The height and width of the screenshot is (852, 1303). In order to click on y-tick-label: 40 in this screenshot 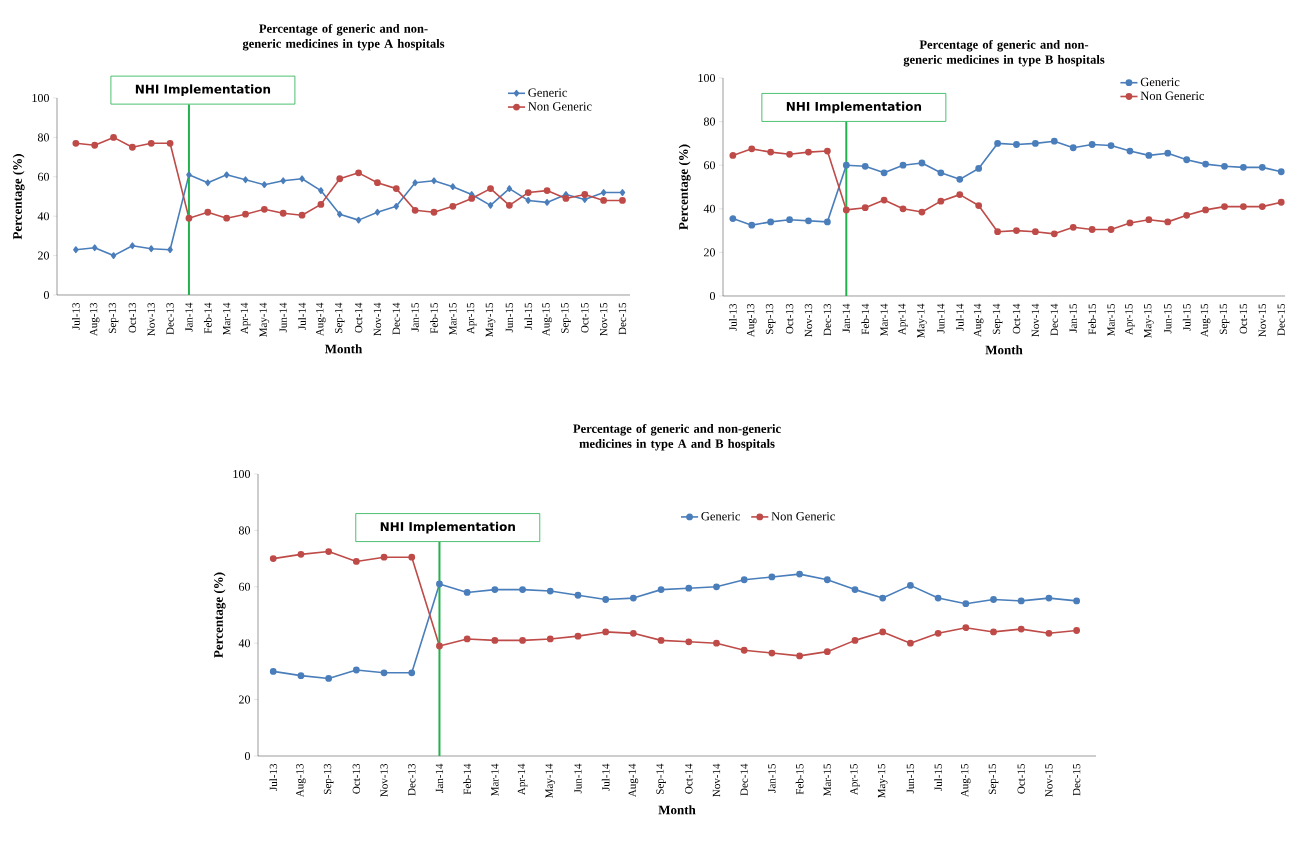, I will do `click(709, 208)`.